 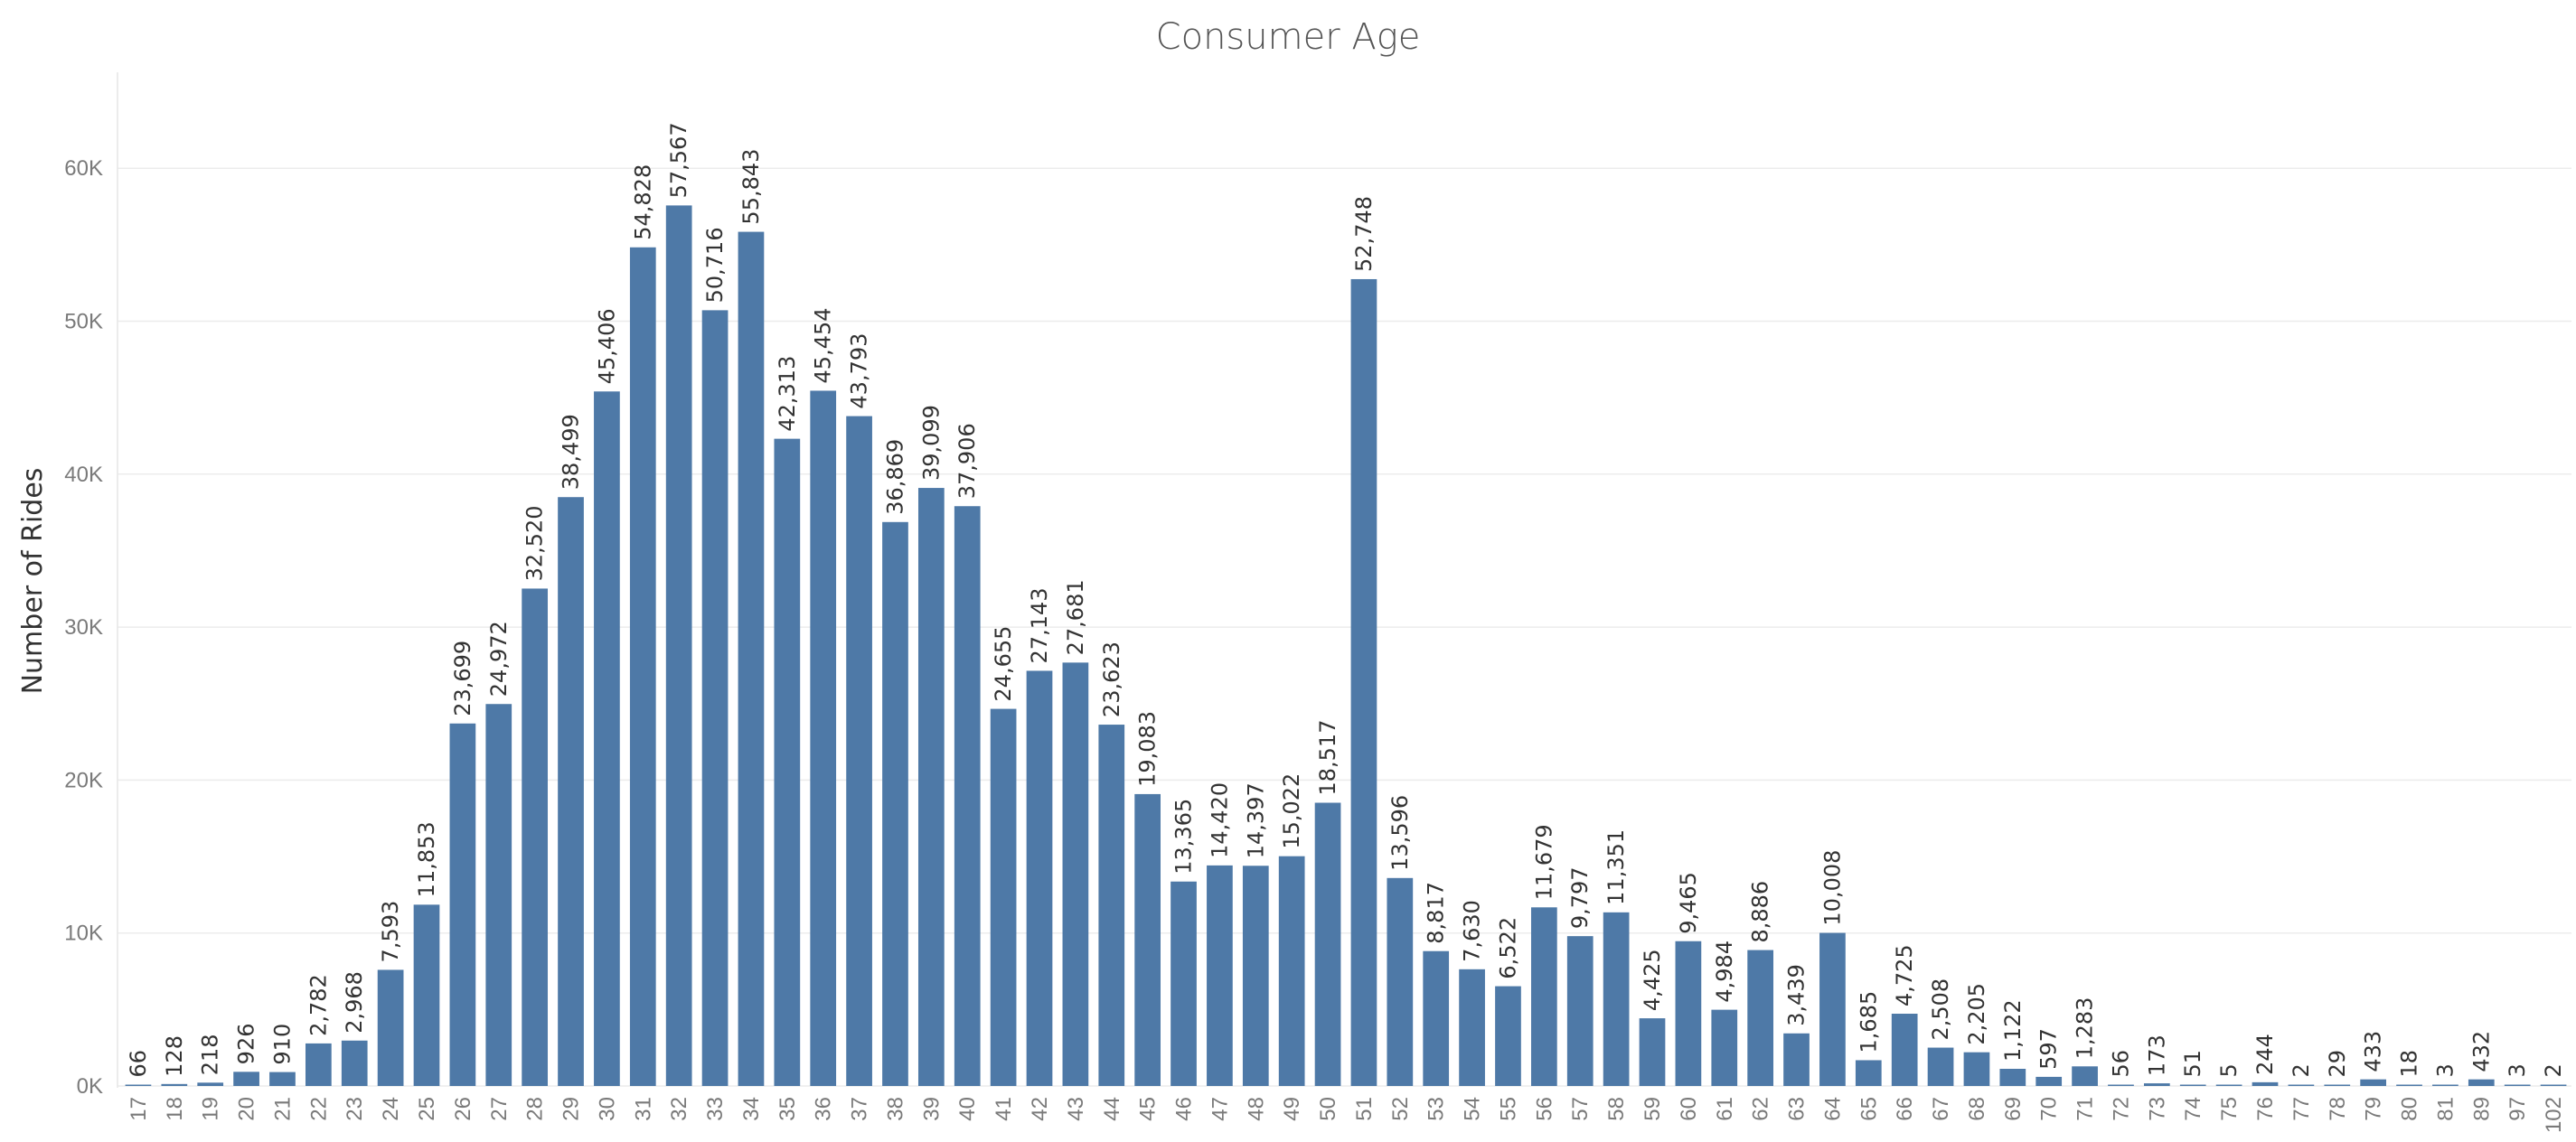 What do you see at coordinates (2481, 1051) in the screenshot?
I see `data-label: 432` at bounding box center [2481, 1051].